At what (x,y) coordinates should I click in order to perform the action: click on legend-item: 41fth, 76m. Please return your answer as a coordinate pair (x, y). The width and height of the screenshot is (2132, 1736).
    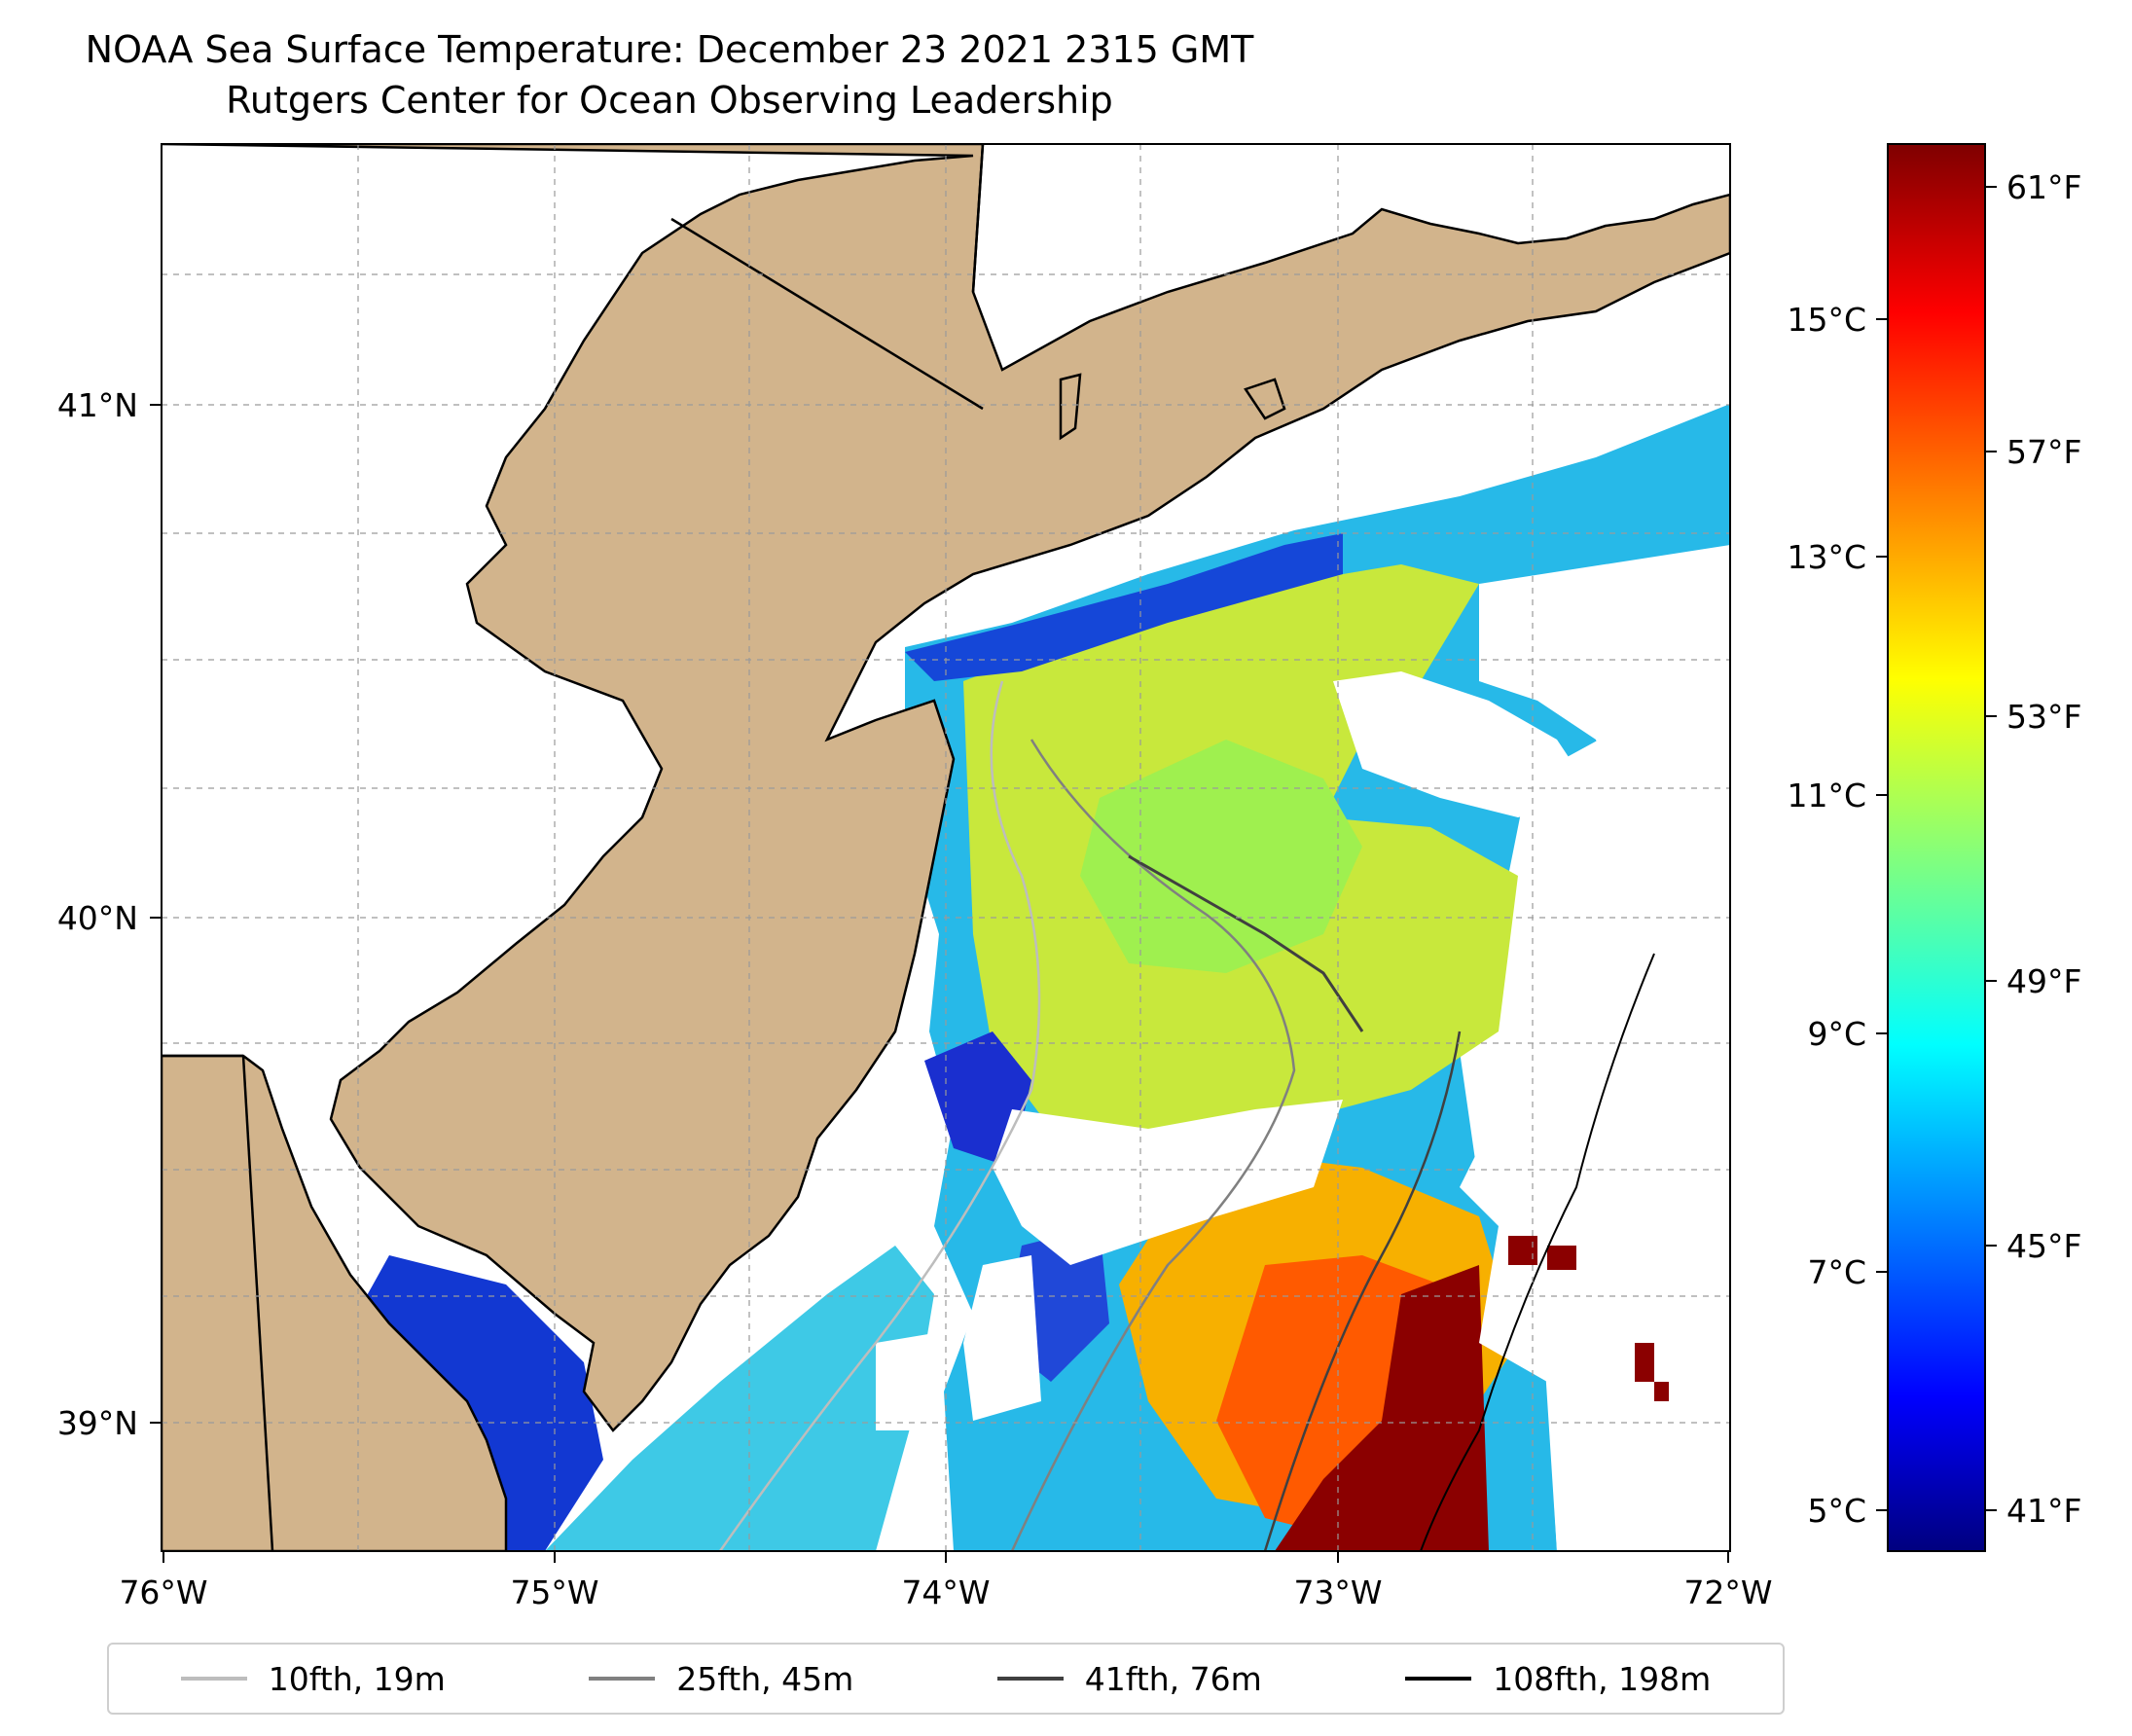
    Looking at the image, I should click on (1129, 1679).